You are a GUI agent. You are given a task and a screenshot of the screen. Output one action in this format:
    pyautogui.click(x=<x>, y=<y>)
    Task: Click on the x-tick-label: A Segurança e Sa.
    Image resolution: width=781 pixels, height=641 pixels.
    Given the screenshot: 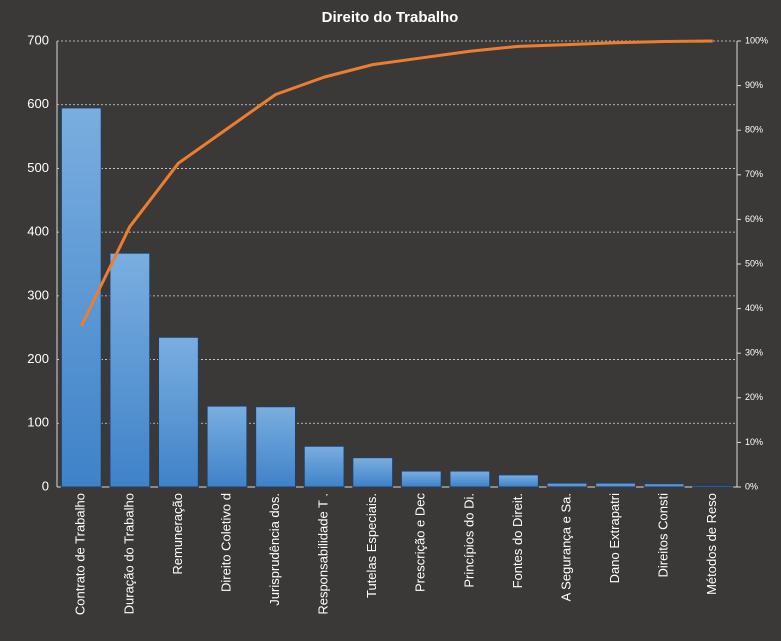 What is the action you would take?
    pyautogui.click(x=565, y=547)
    